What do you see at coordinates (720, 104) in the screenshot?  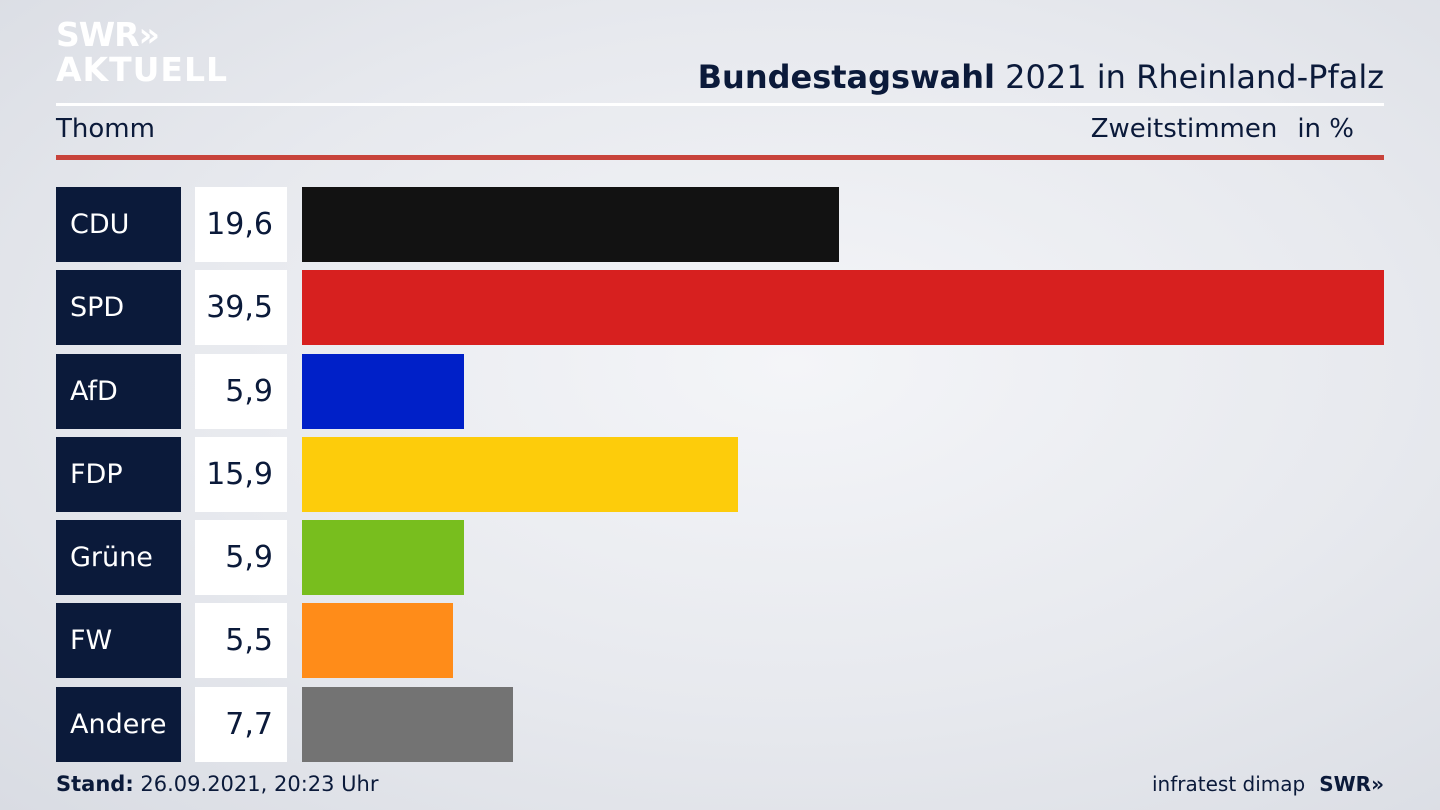 I see `header-divider` at bounding box center [720, 104].